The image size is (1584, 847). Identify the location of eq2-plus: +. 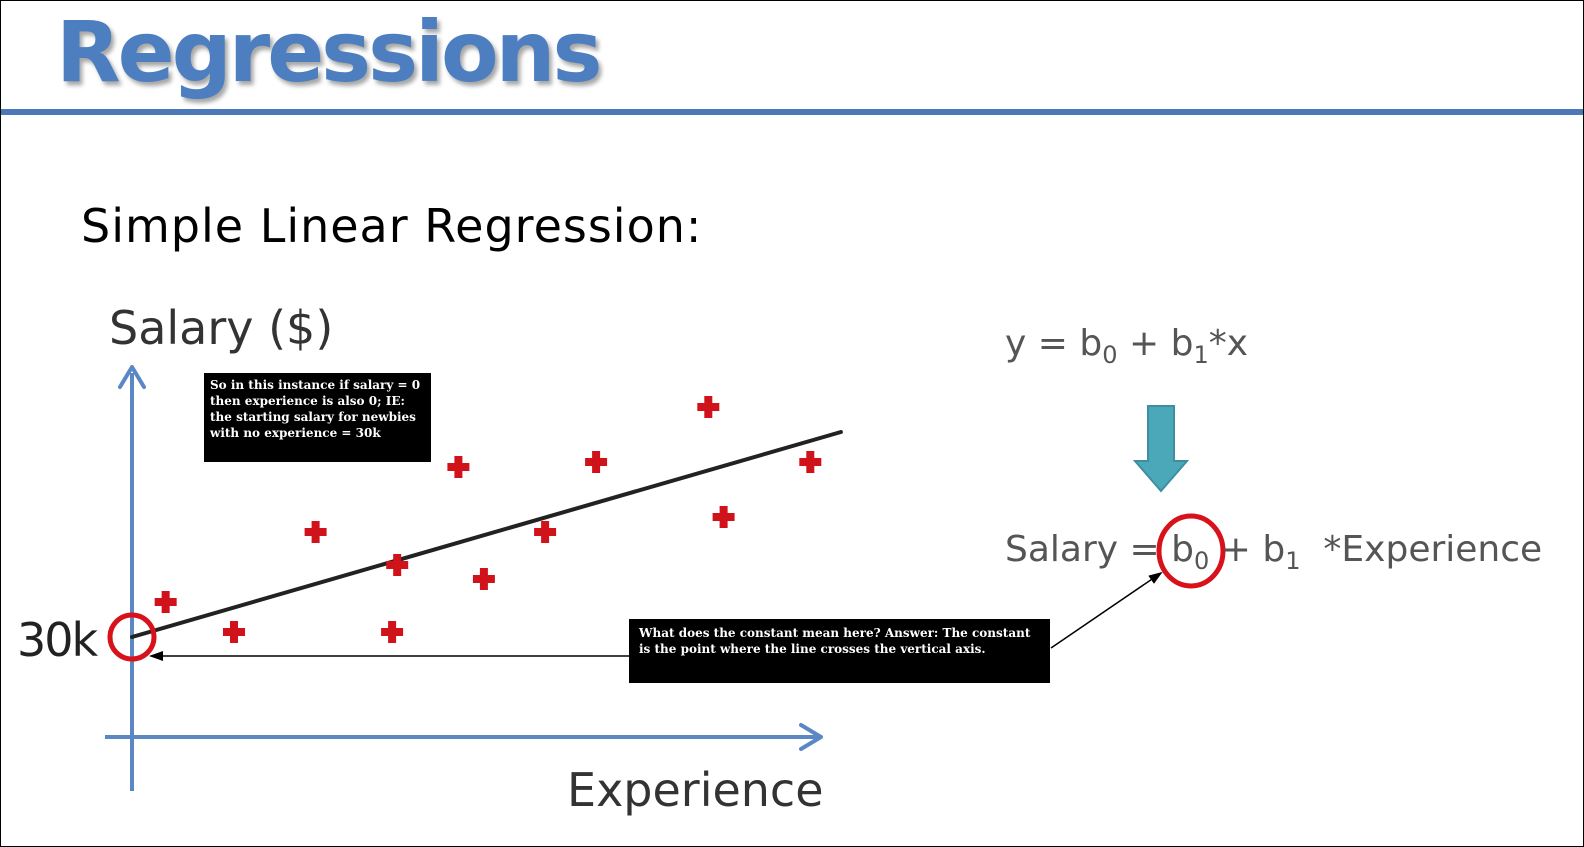
(1235, 549).